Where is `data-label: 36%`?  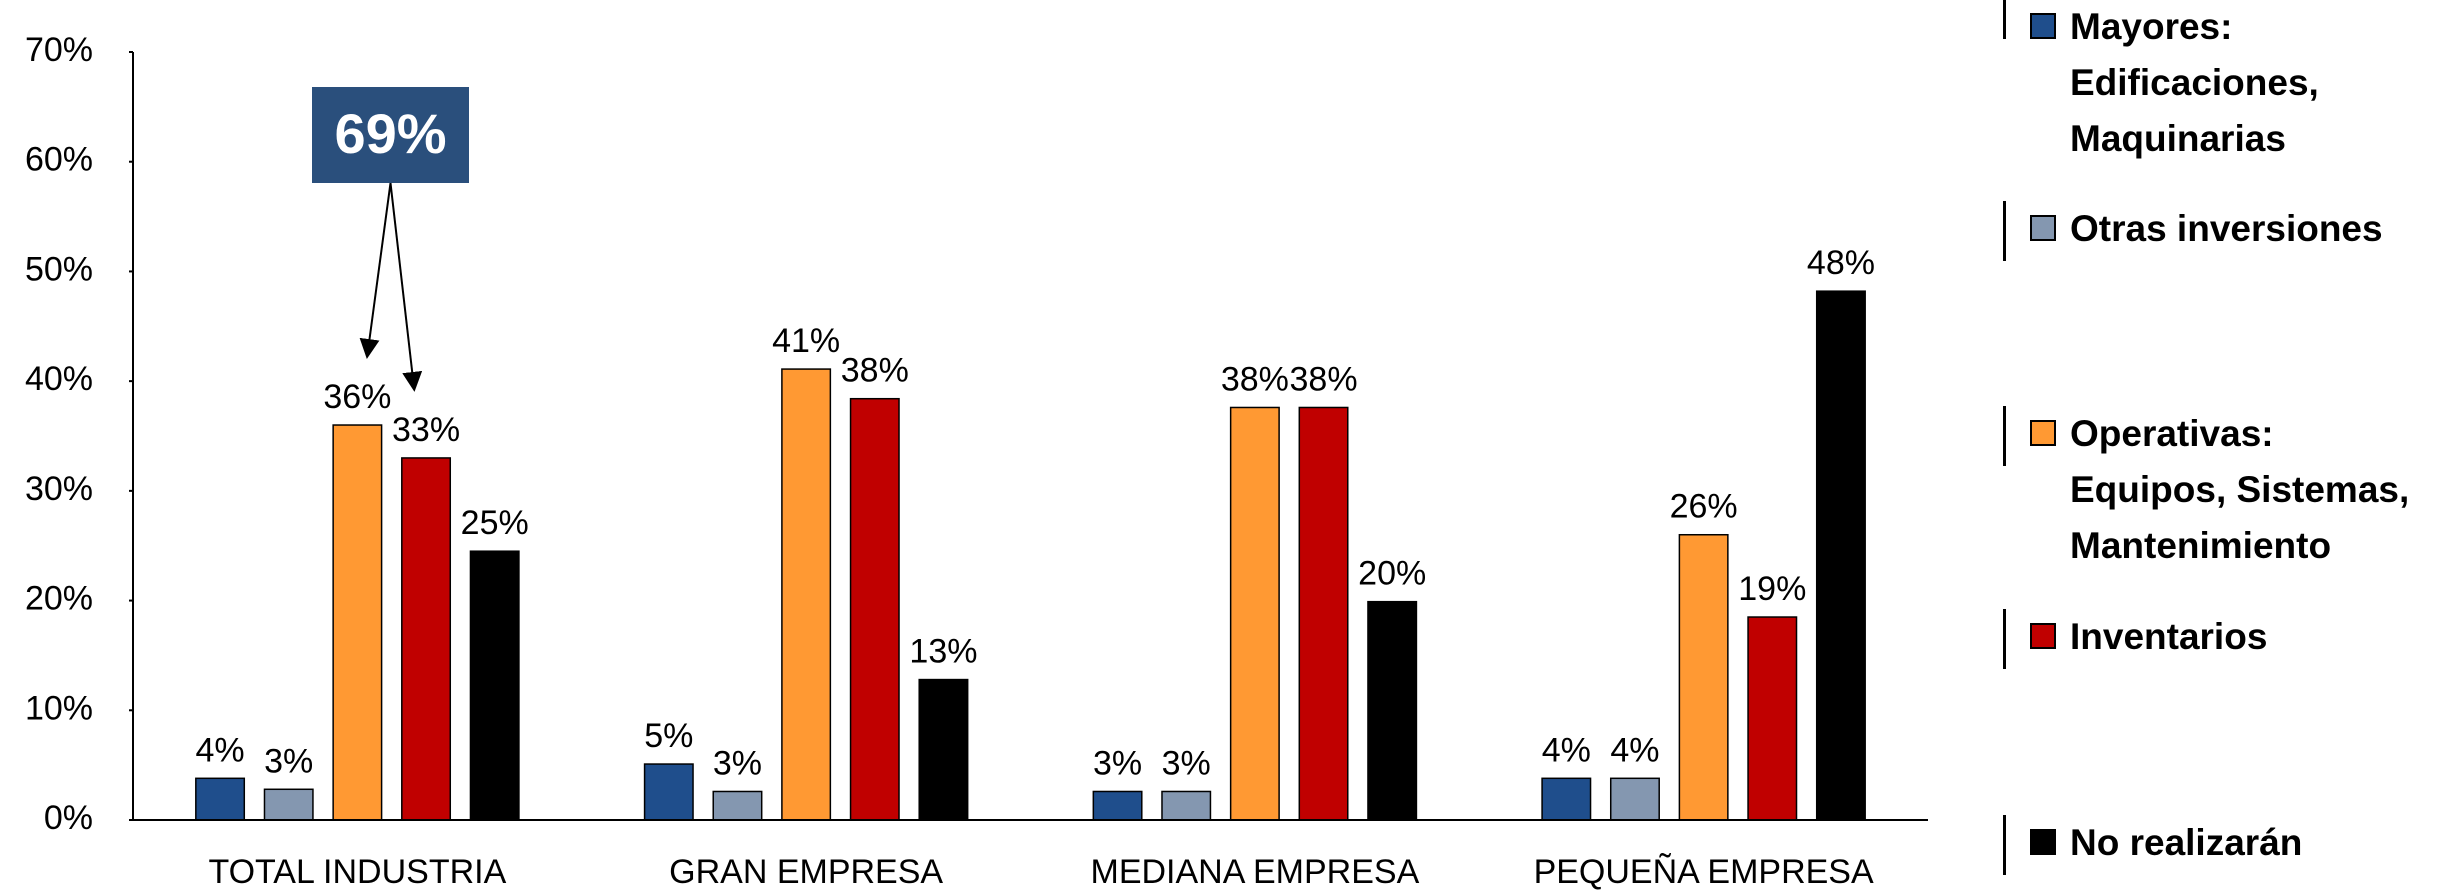
data-label: 36% is located at coordinates (357, 397).